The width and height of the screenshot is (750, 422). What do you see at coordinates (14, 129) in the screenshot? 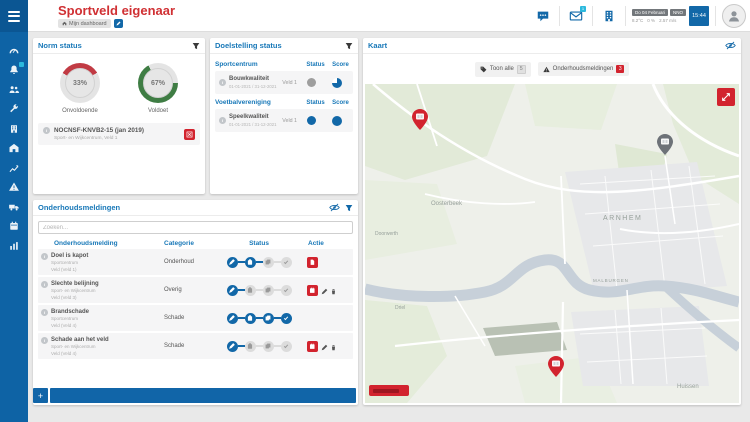
I see `sidebar-item-accommodations` at bounding box center [14, 129].